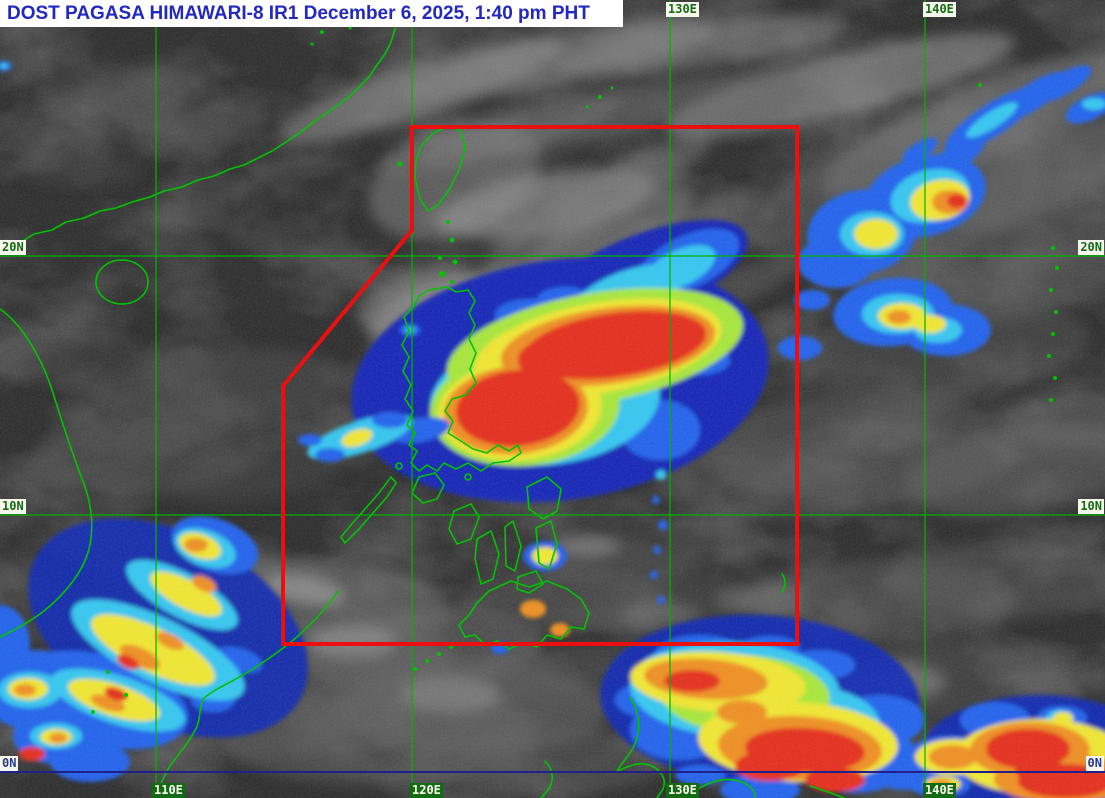 The image size is (1105, 798). What do you see at coordinates (524, 615) in the screenshot?
I see `coastline-mindanao` at bounding box center [524, 615].